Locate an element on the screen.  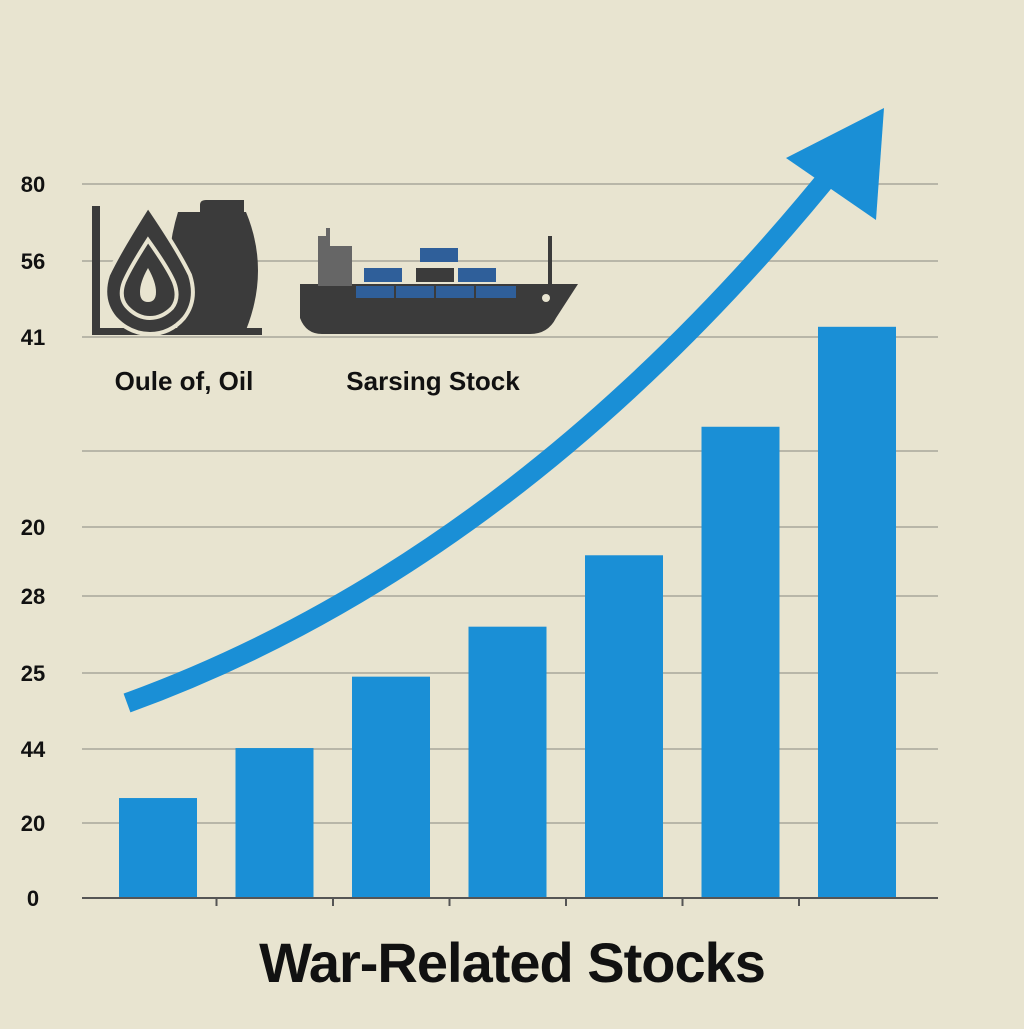
ship-icon-caption: Sarsing Stock is located at coordinates (433, 381).